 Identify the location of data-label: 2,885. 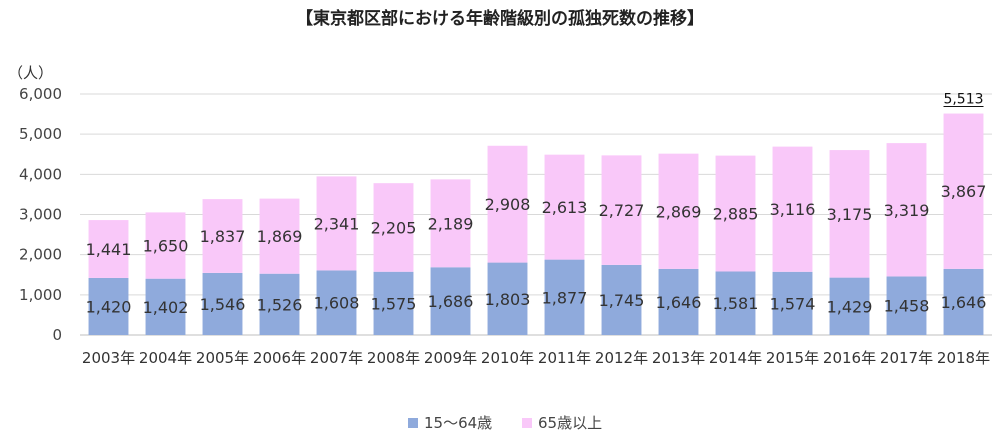
(736, 214).